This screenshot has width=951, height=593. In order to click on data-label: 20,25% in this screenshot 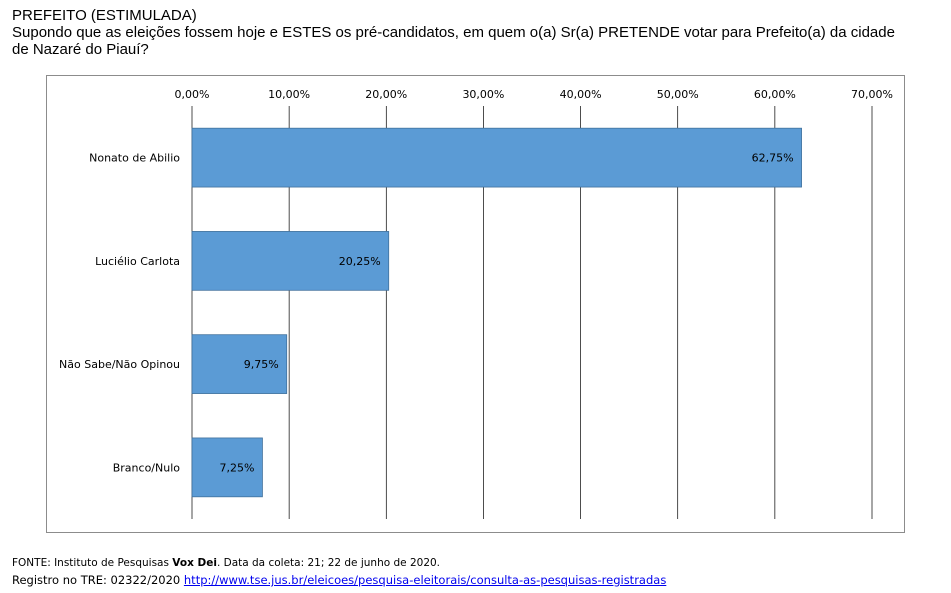, I will do `click(360, 261)`.